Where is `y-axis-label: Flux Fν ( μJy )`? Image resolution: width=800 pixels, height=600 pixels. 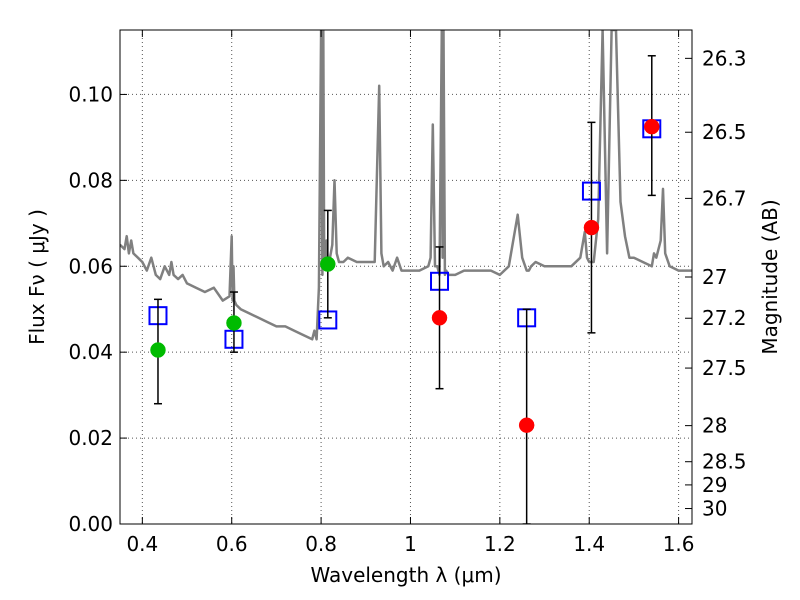
y-axis-label: Flux Fν ( μJy ) is located at coordinates (37, 277).